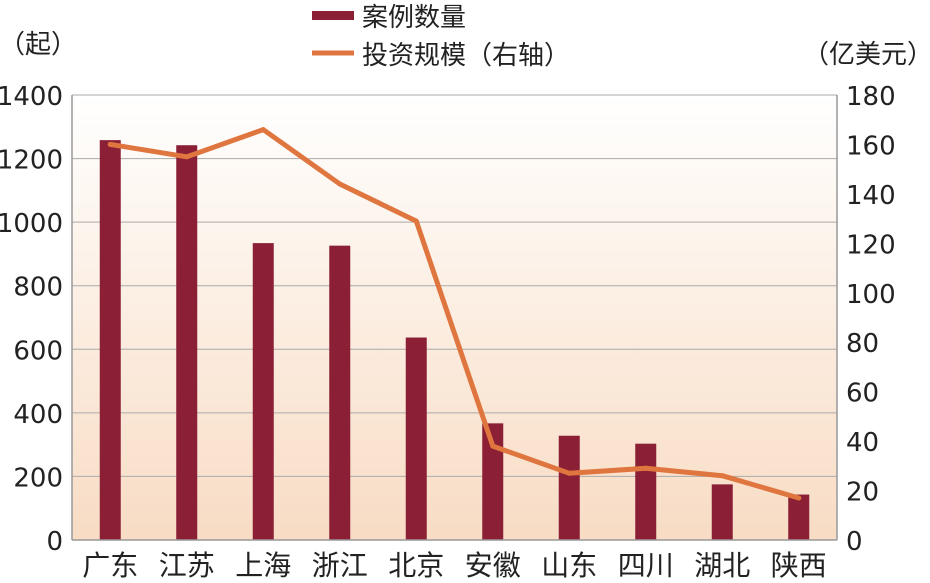 This screenshot has height=583, width=930. Describe the element at coordinates (110, 565) in the screenshot. I see `category-label: 广东` at that location.